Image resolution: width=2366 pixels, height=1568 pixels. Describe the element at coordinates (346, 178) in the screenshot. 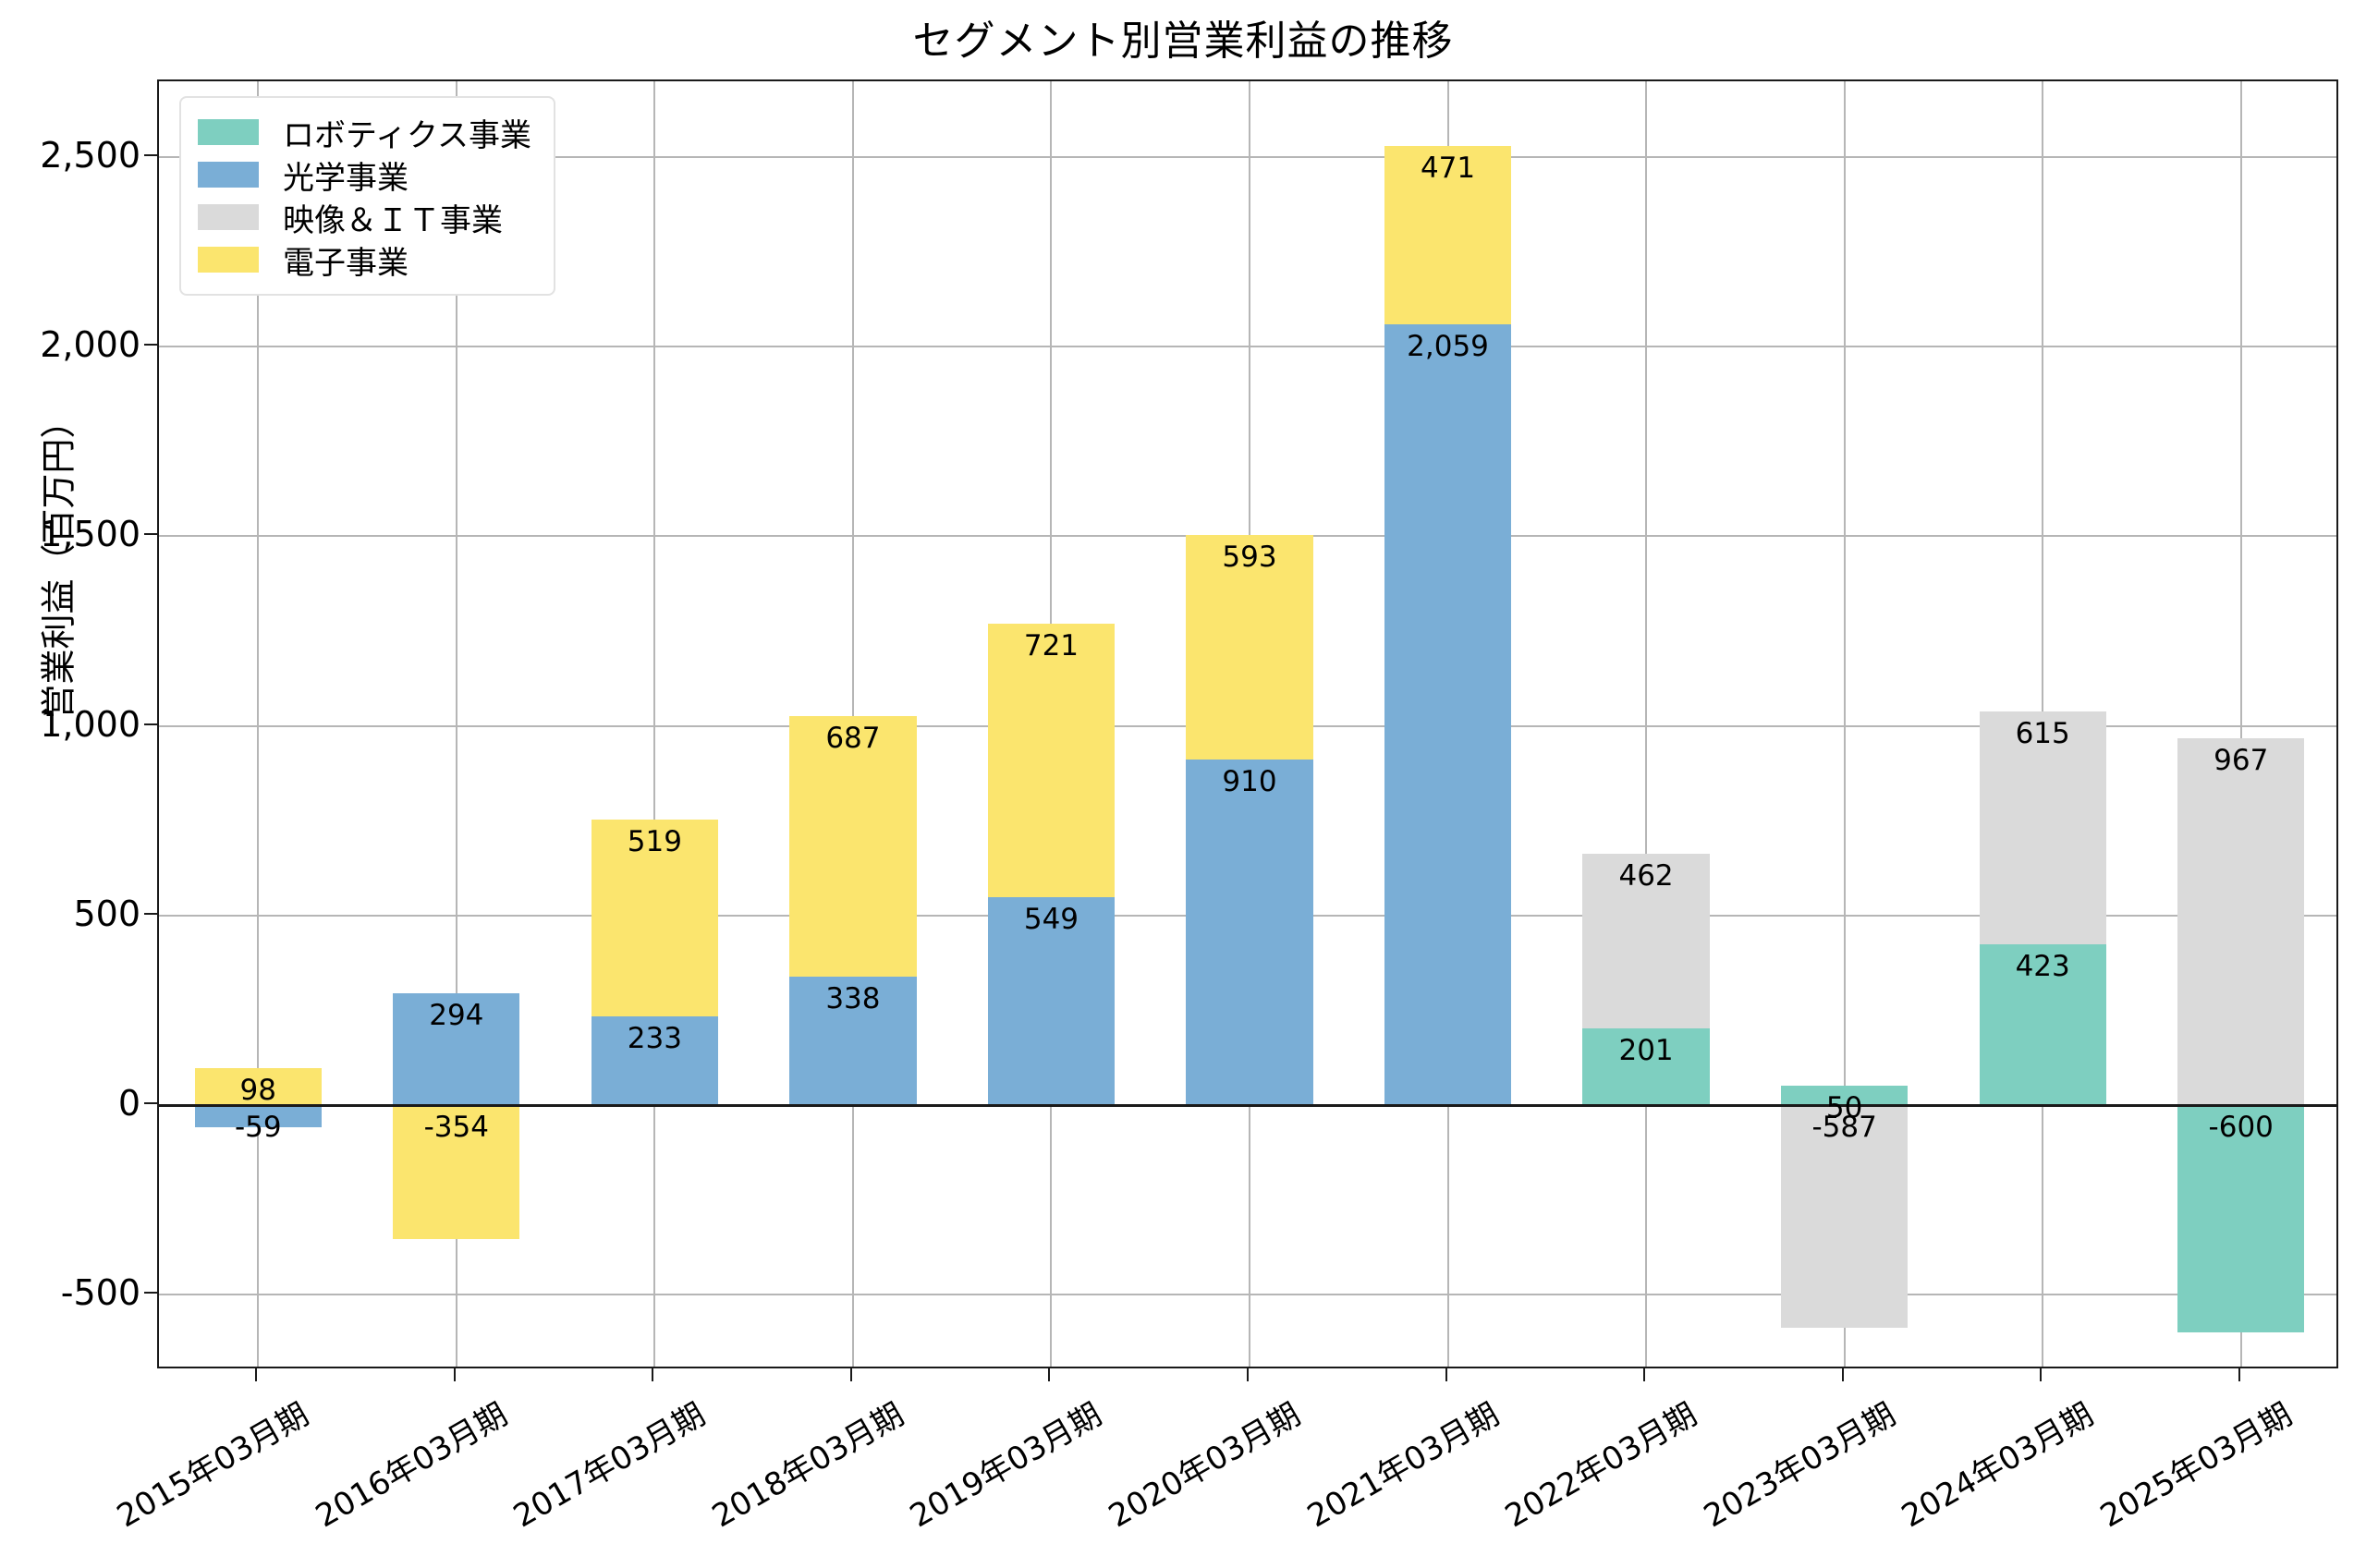

I see `legend-item-label: 光学事業` at that location.